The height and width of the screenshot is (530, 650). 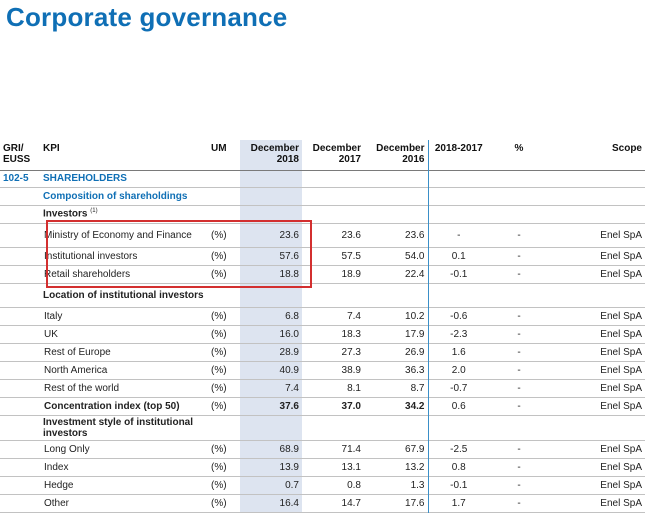 What do you see at coordinates (53, 316) in the screenshot?
I see `kpi-cell: Italy` at bounding box center [53, 316].